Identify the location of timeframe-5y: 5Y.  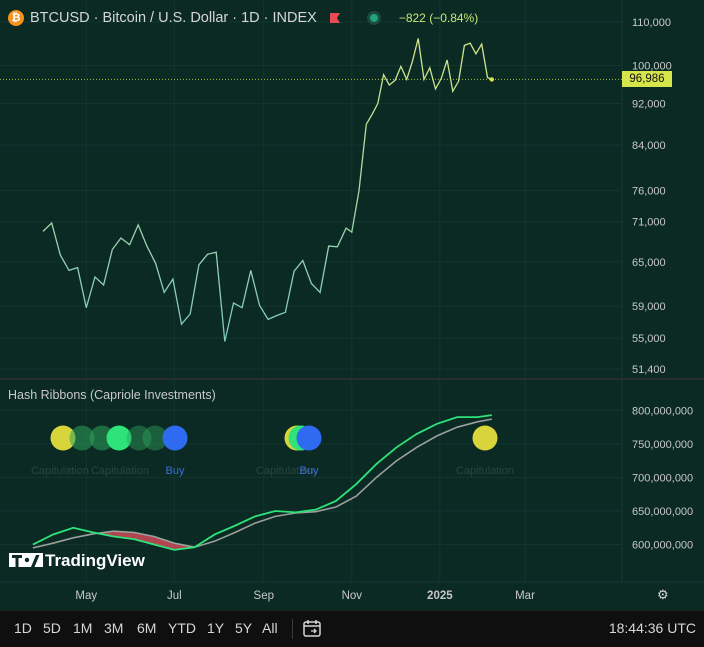
(244, 628).